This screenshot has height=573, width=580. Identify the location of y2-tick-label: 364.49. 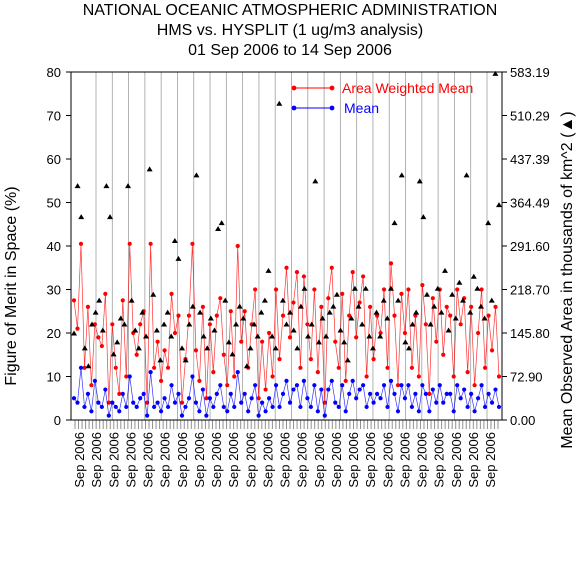
(530, 203).